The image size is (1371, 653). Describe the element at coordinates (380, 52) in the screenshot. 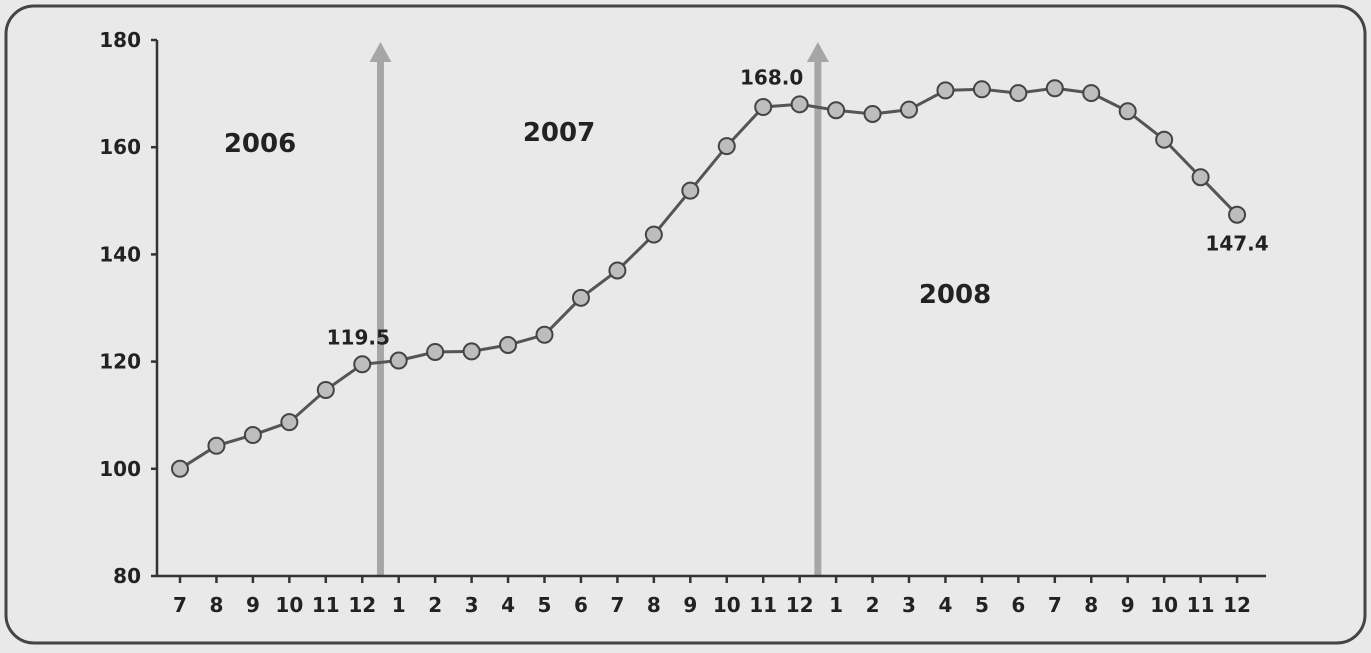

I see `arrow-2007-head` at that location.